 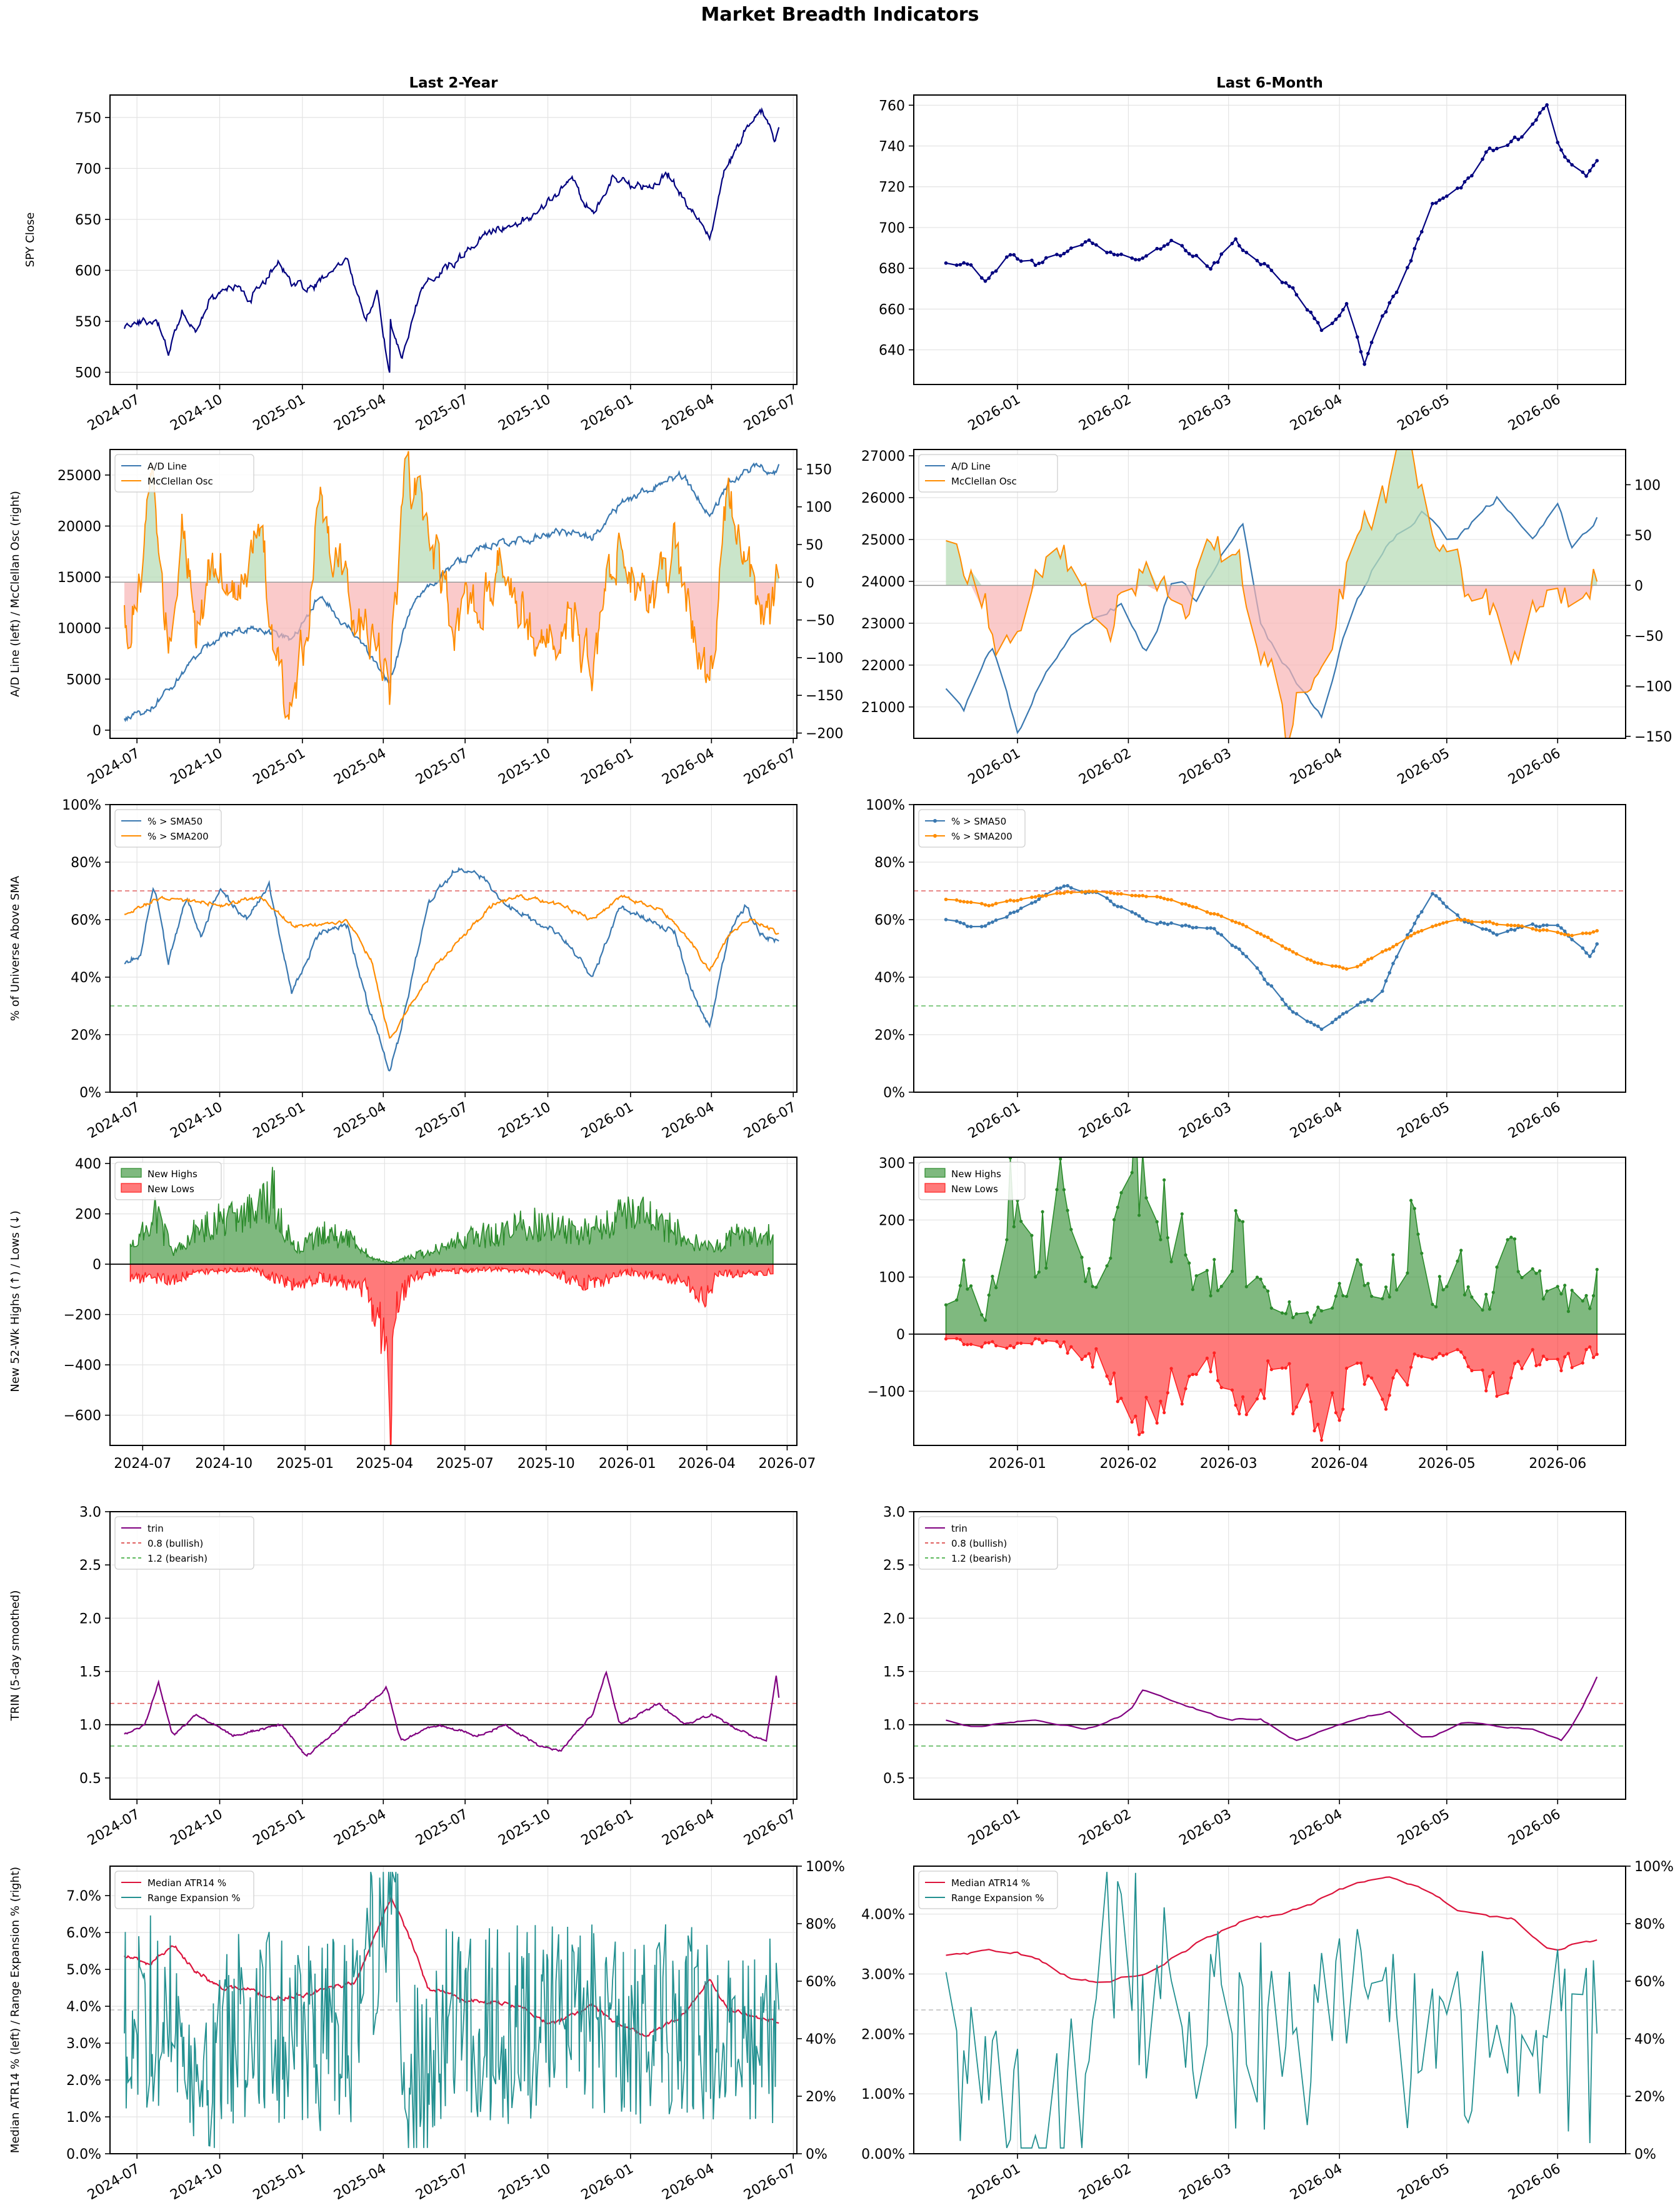 What do you see at coordinates (1535, 2182) in the screenshot?
I see `x-tick-label: 2026-06` at bounding box center [1535, 2182].